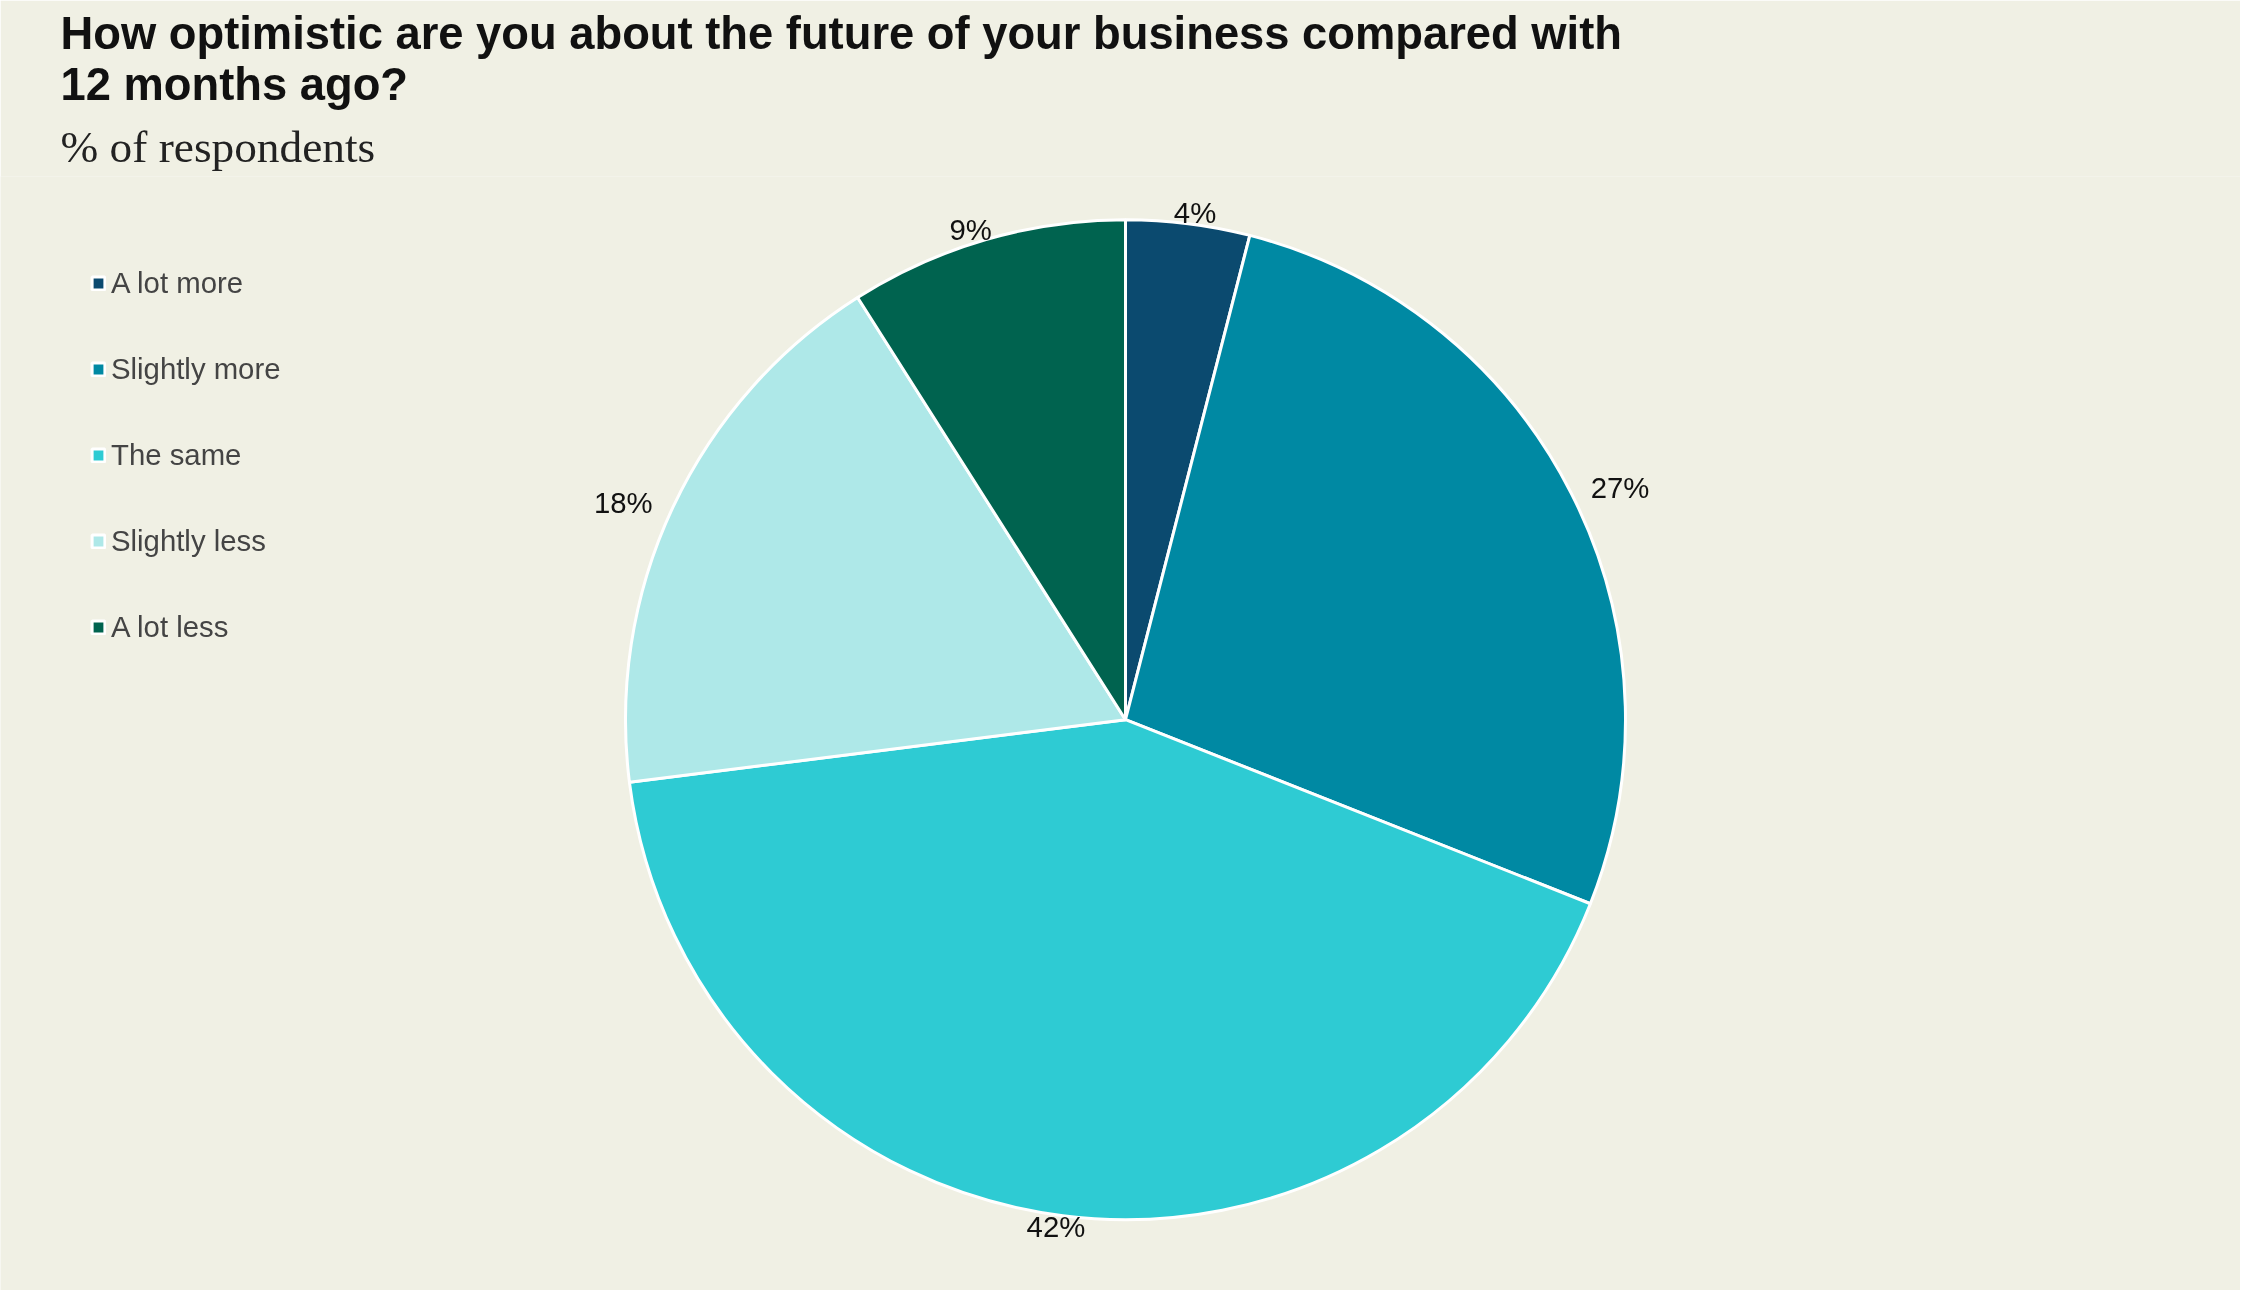 The image size is (2247, 1299). I want to click on data-label: 18%, so click(623, 502).